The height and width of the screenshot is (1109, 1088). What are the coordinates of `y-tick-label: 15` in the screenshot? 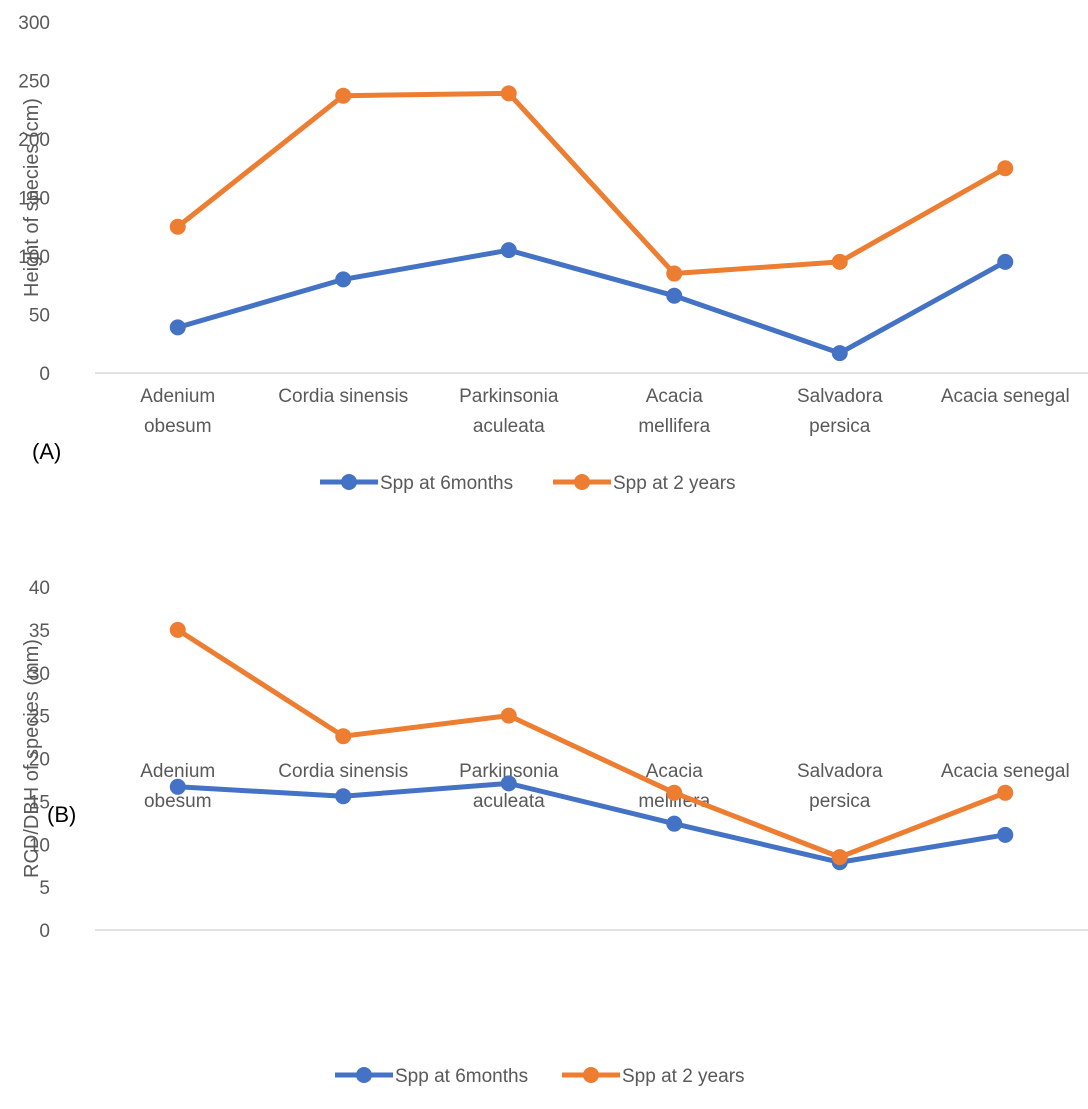 It's located at (39, 802).